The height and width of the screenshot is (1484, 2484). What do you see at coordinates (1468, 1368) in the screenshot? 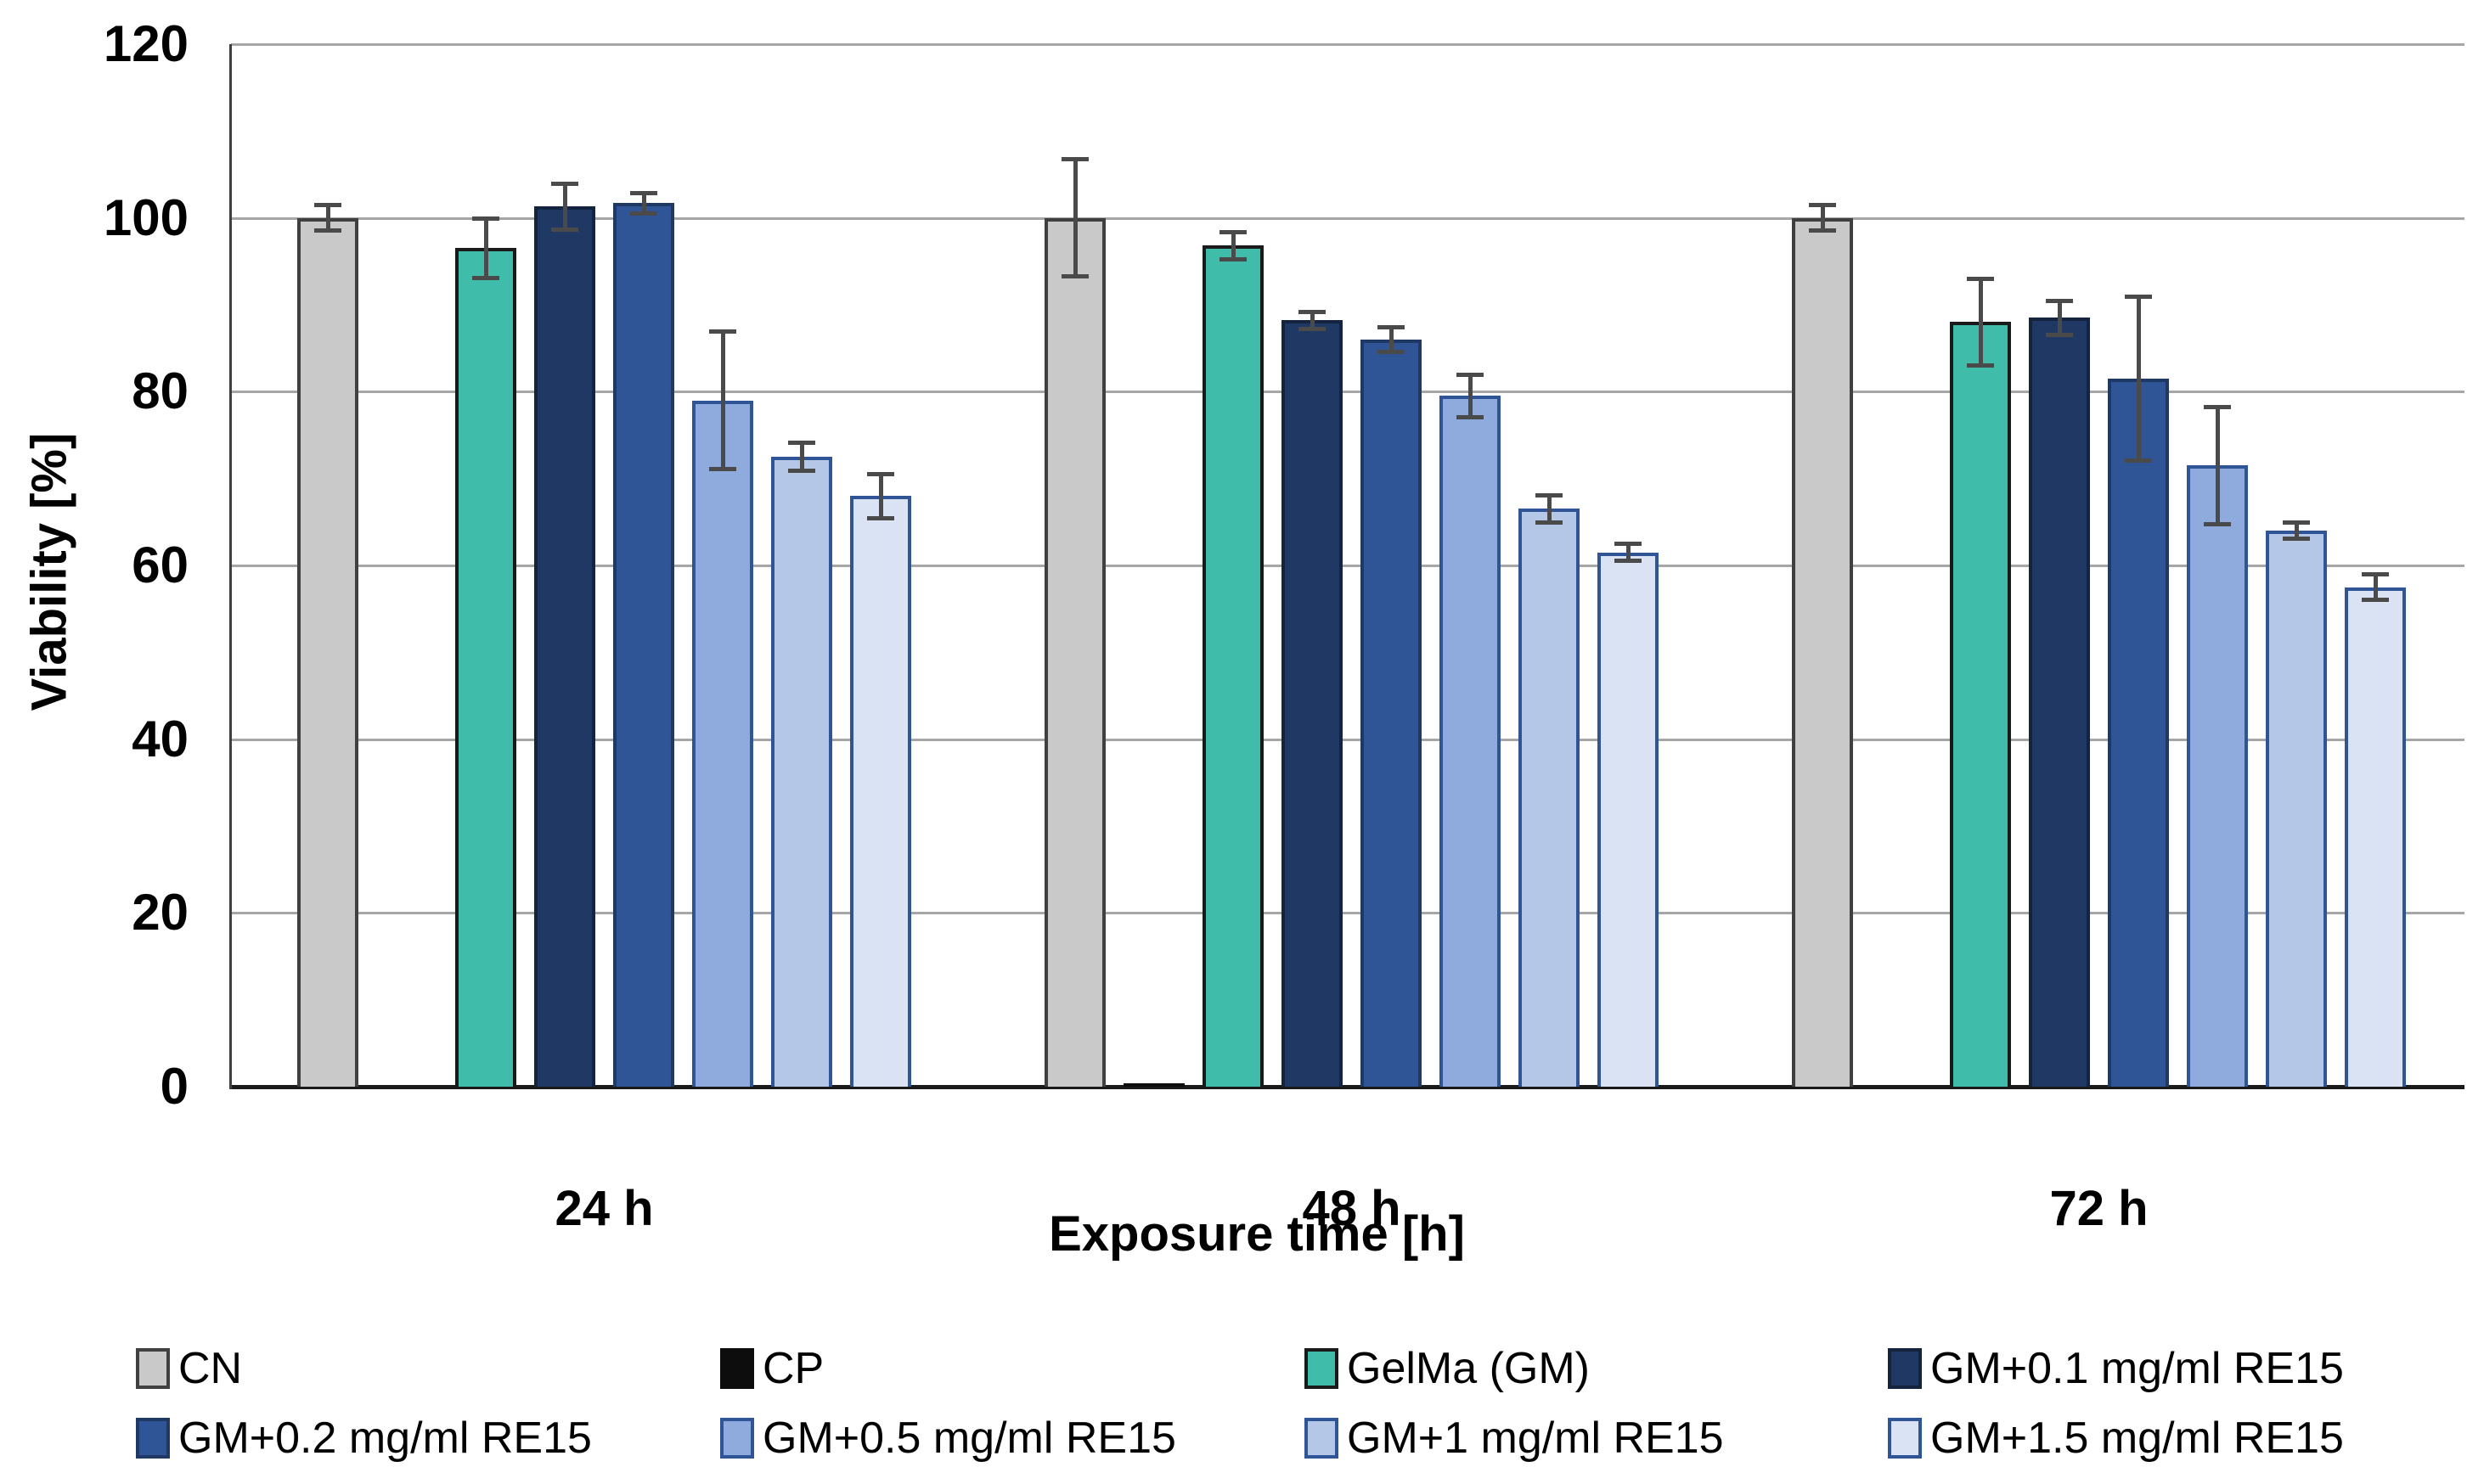
I see `legend-label: GelMa (GM)` at bounding box center [1468, 1368].